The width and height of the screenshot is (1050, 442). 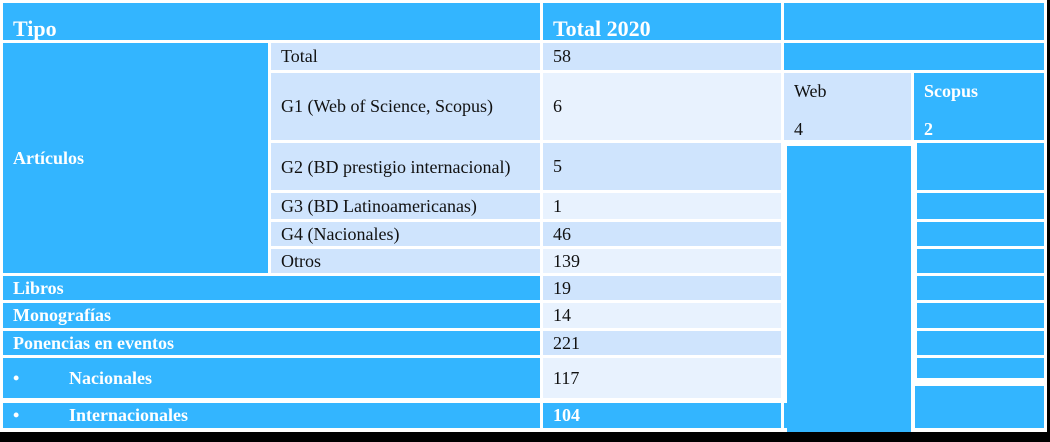 I want to click on monografias-value: 14, so click(x=662, y=315).